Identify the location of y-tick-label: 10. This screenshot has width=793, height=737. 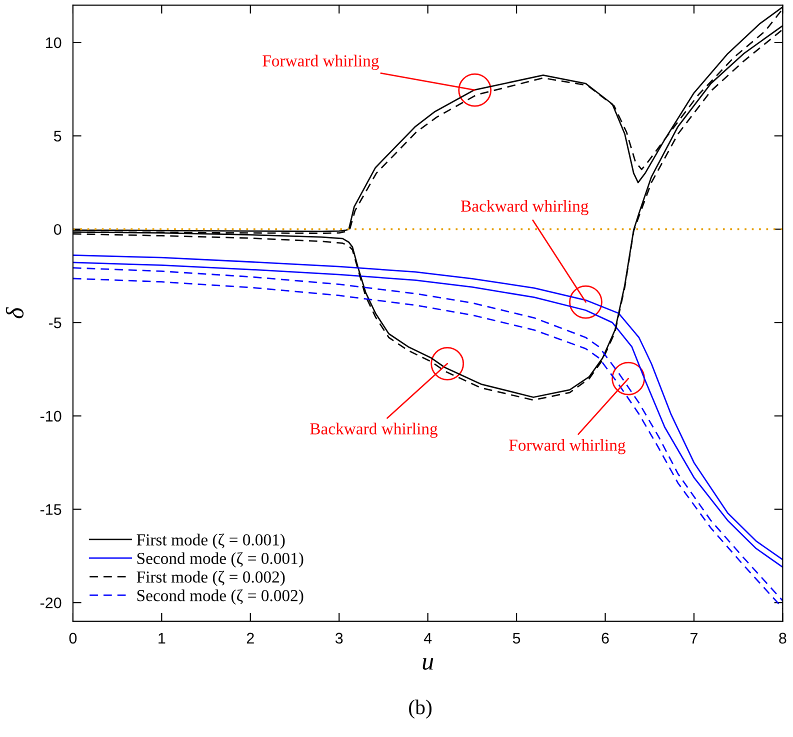
(54, 42).